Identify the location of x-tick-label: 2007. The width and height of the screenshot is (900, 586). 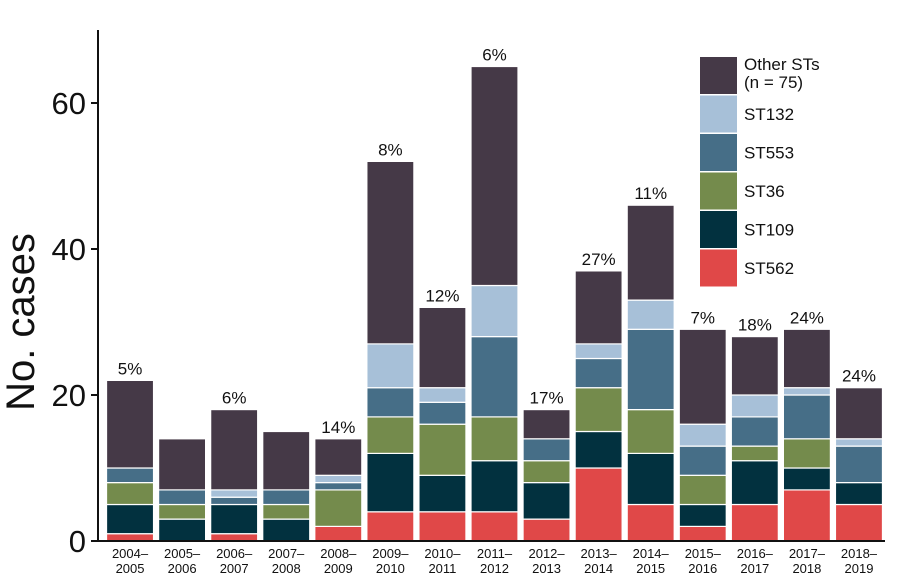
(234, 568).